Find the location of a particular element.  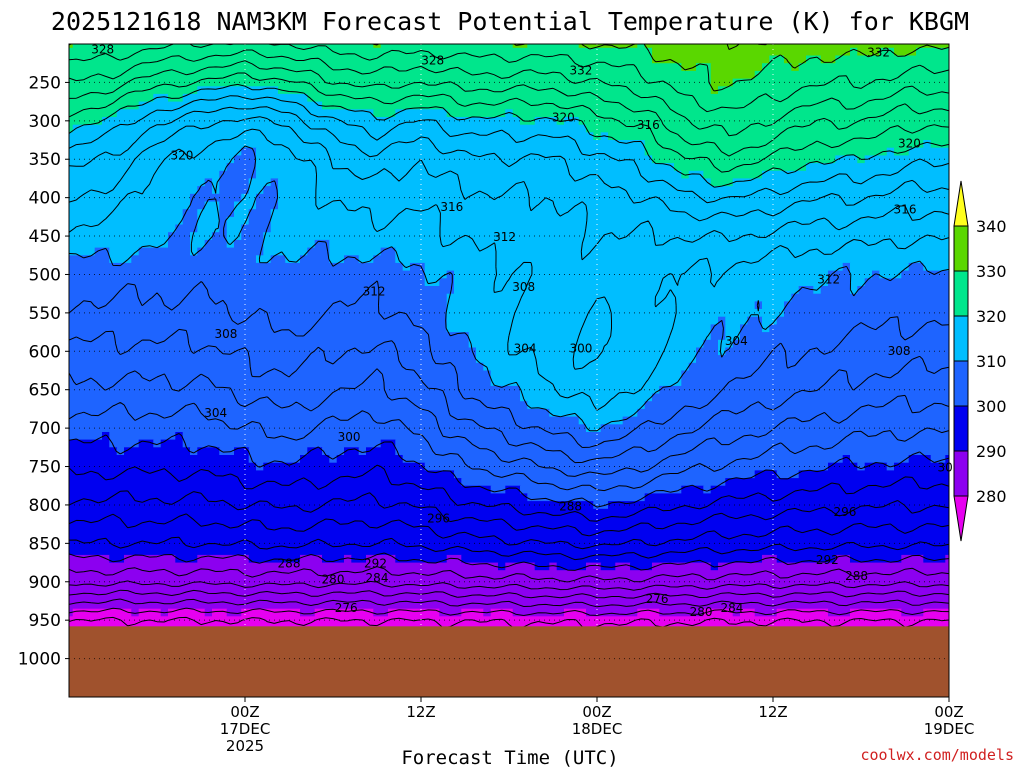

contour-label: 292 is located at coordinates (827, 560).